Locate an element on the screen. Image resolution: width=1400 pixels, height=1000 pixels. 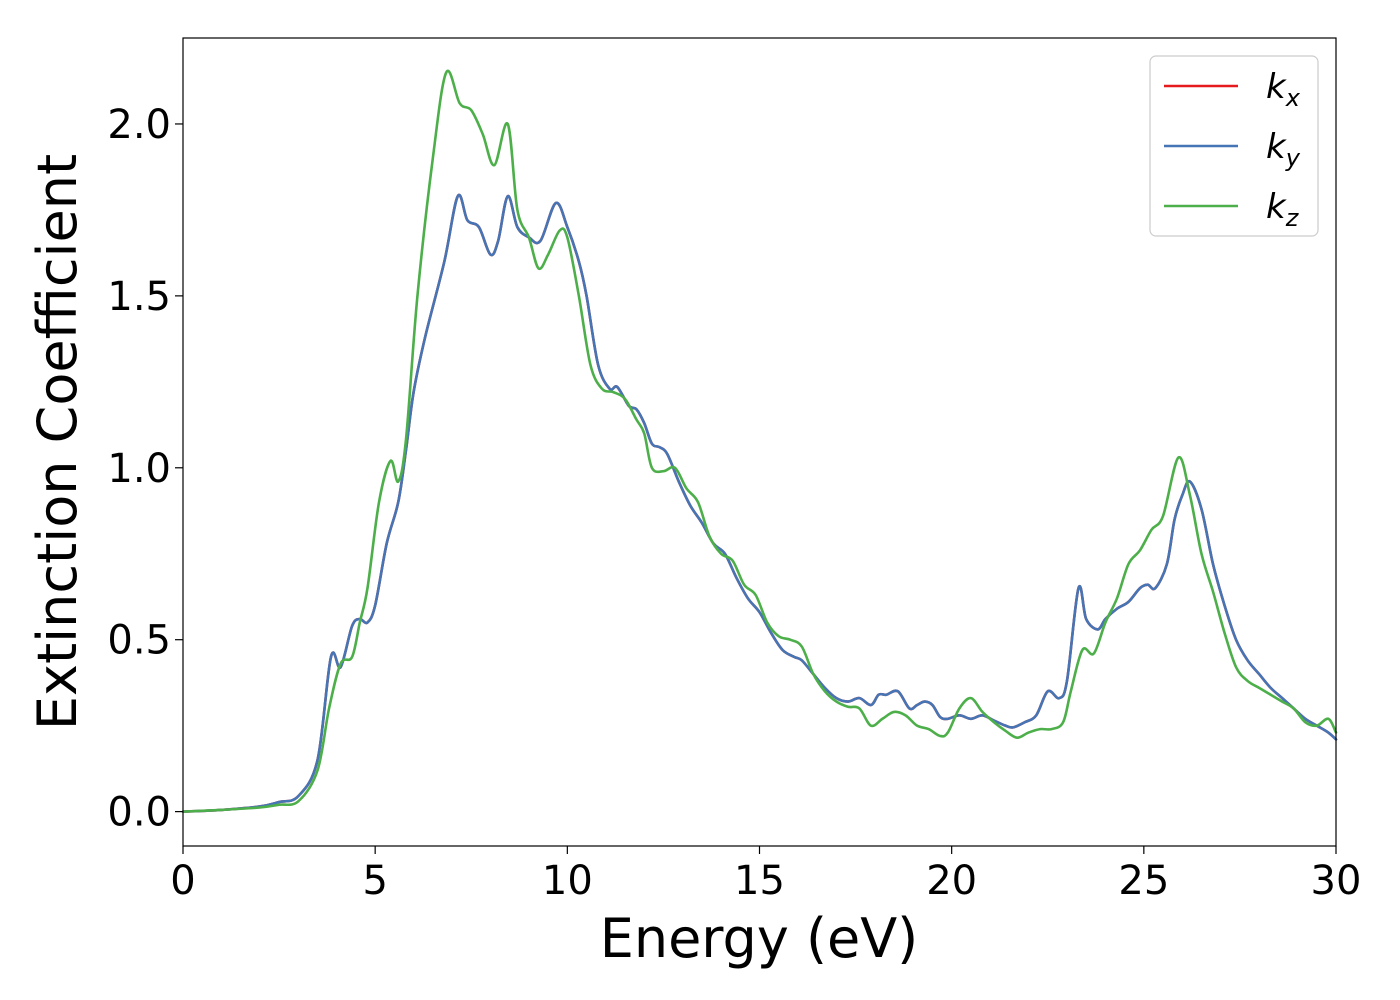
legend-label-kx: kx is located at coordinates (1283, 89).